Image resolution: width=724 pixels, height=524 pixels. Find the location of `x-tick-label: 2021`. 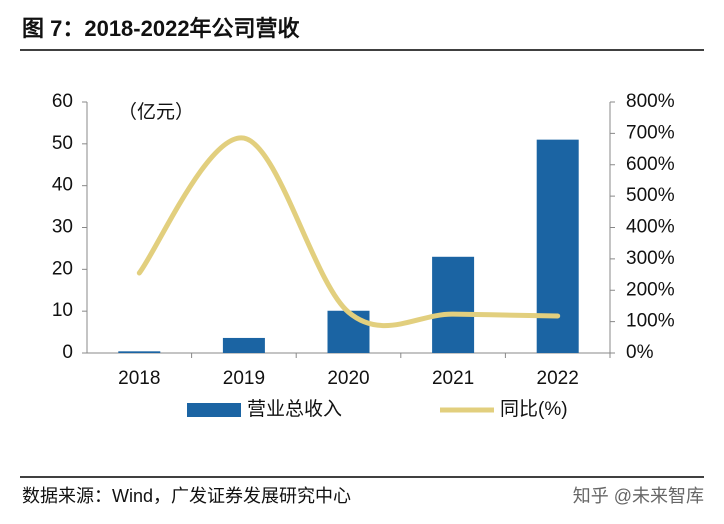

x-tick-label: 2021 is located at coordinates (453, 378).